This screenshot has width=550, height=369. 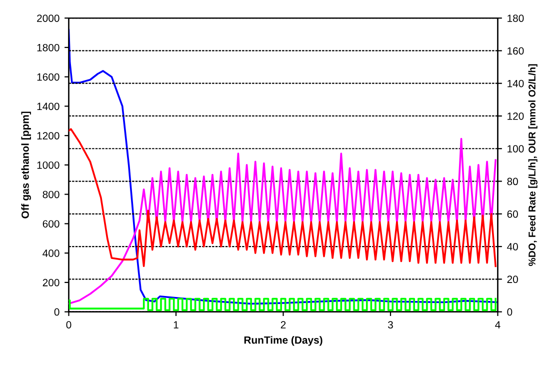 I want to click on y2-tick-label: 140, so click(x=516, y=84).